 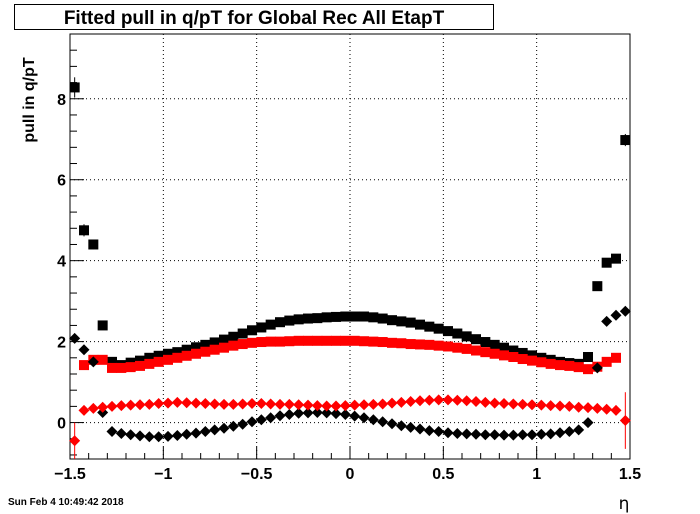 What do you see at coordinates (66, 502) in the screenshot?
I see `timestamp-footer: Sun Feb 4 10:49:42 2018` at bounding box center [66, 502].